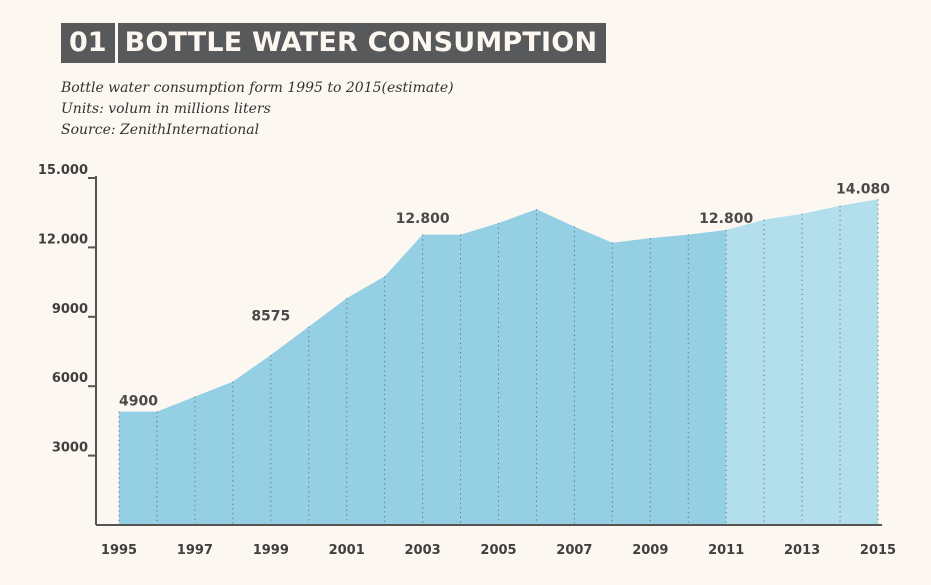 Image resolution: width=931 pixels, height=585 pixels. Describe the element at coordinates (878, 550) in the screenshot. I see `x-tick-label: 2015` at that location.